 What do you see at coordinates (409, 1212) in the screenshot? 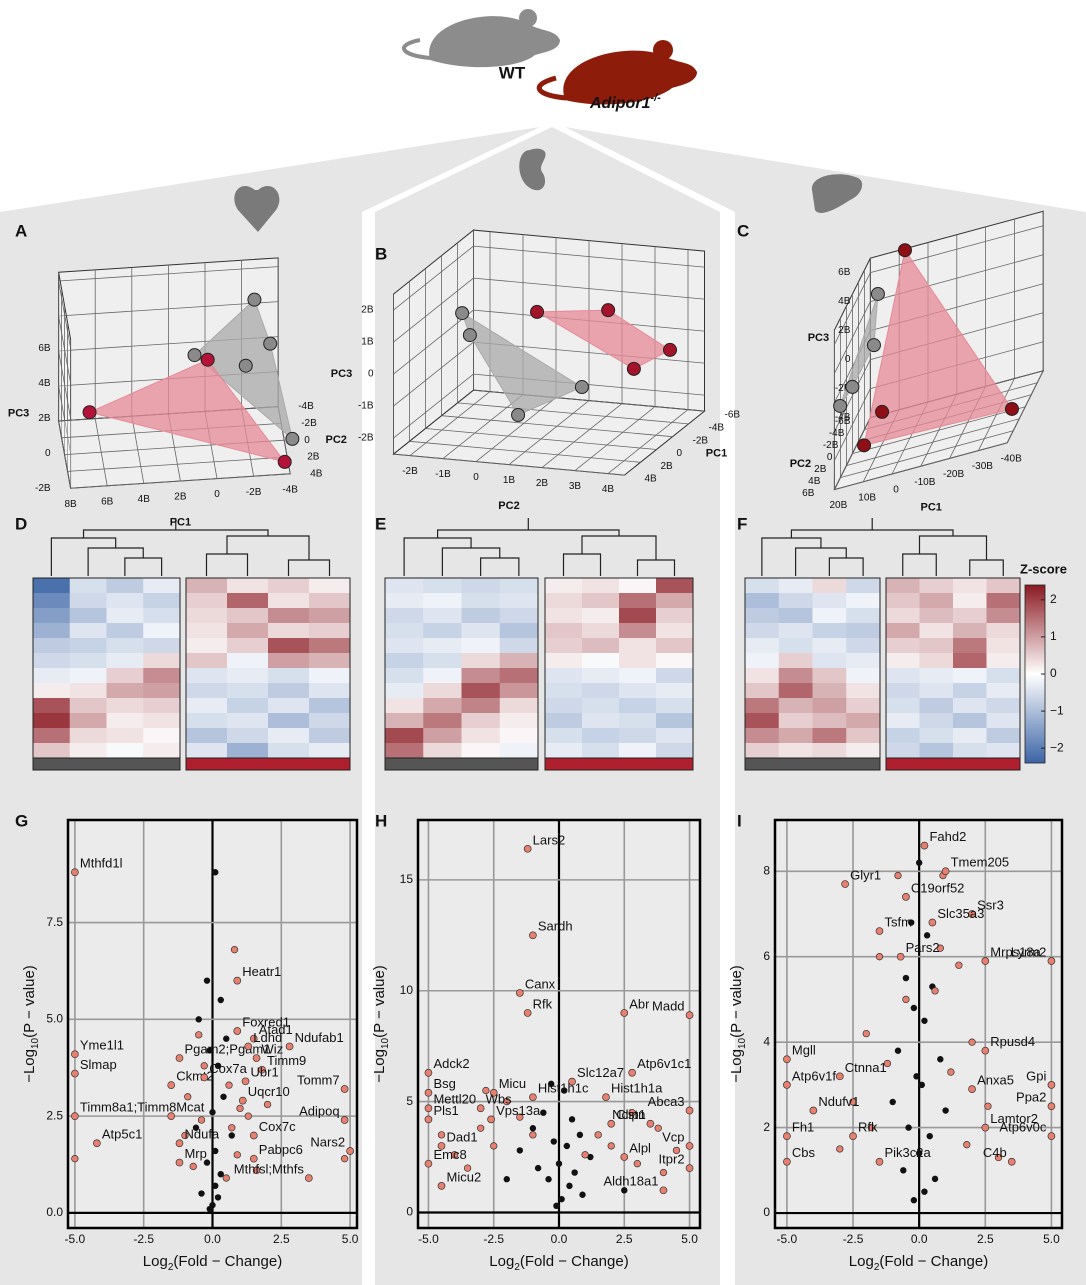
I see `y-tick-label: 0` at bounding box center [409, 1212].